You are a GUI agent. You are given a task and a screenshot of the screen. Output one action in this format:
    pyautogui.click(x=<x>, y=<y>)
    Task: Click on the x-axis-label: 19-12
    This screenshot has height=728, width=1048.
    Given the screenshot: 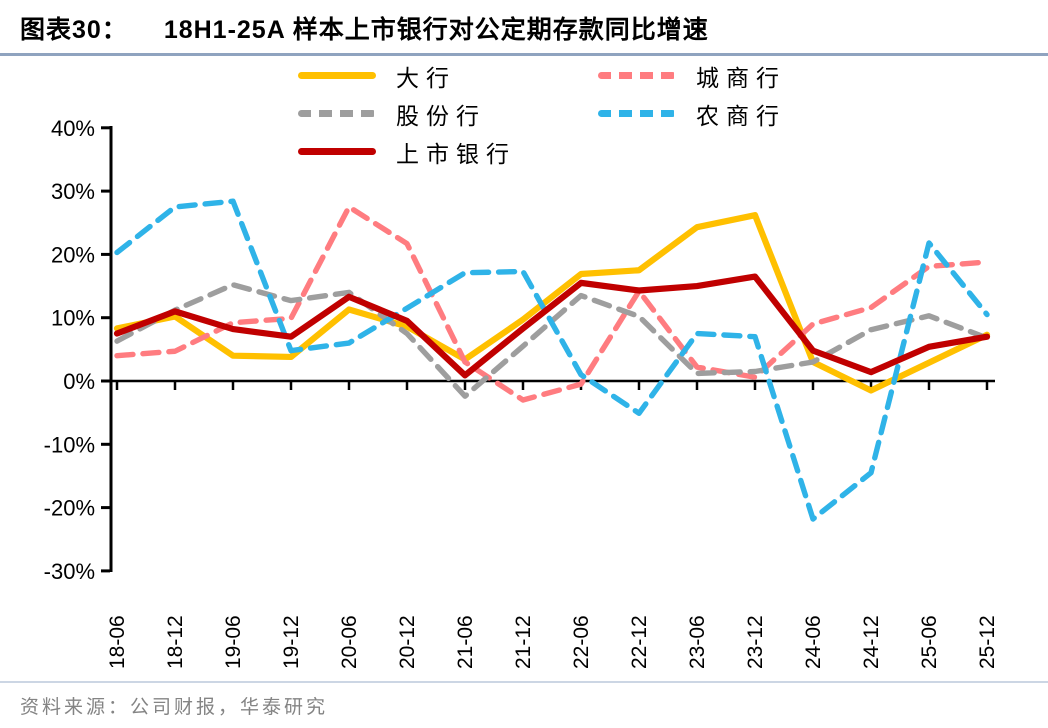 What is the action you would take?
    pyautogui.click(x=291, y=642)
    